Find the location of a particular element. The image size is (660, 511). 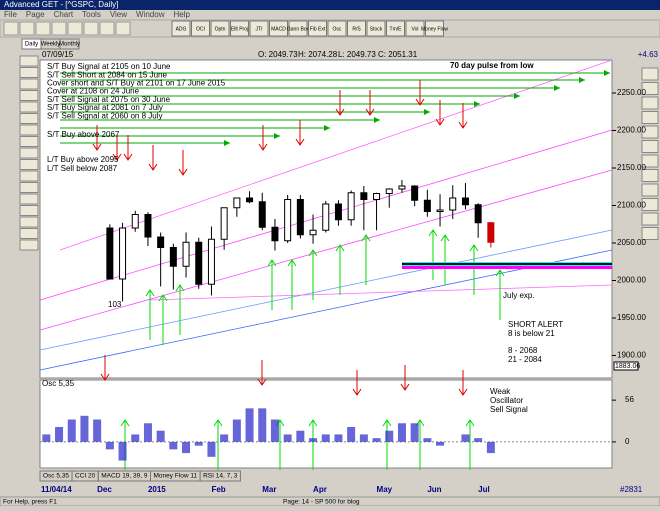

tool-label: Osc is located at coordinates (337, 29).